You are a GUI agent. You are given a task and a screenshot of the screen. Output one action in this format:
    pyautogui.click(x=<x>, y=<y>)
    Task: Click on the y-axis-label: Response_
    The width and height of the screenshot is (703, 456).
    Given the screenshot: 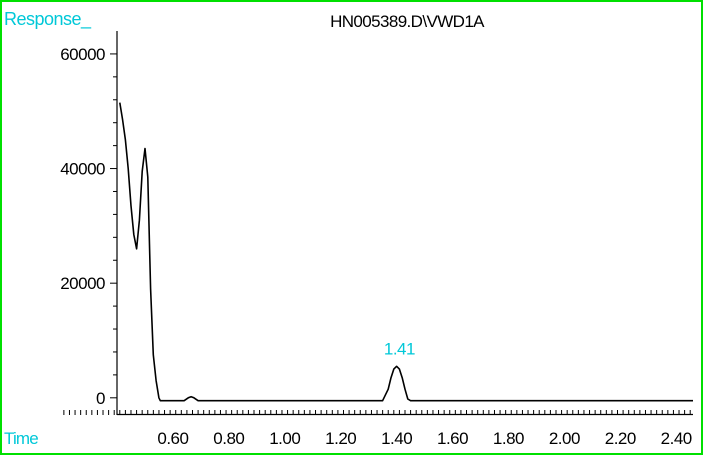 What is the action you would take?
    pyautogui.click(x=48, y=19)
    